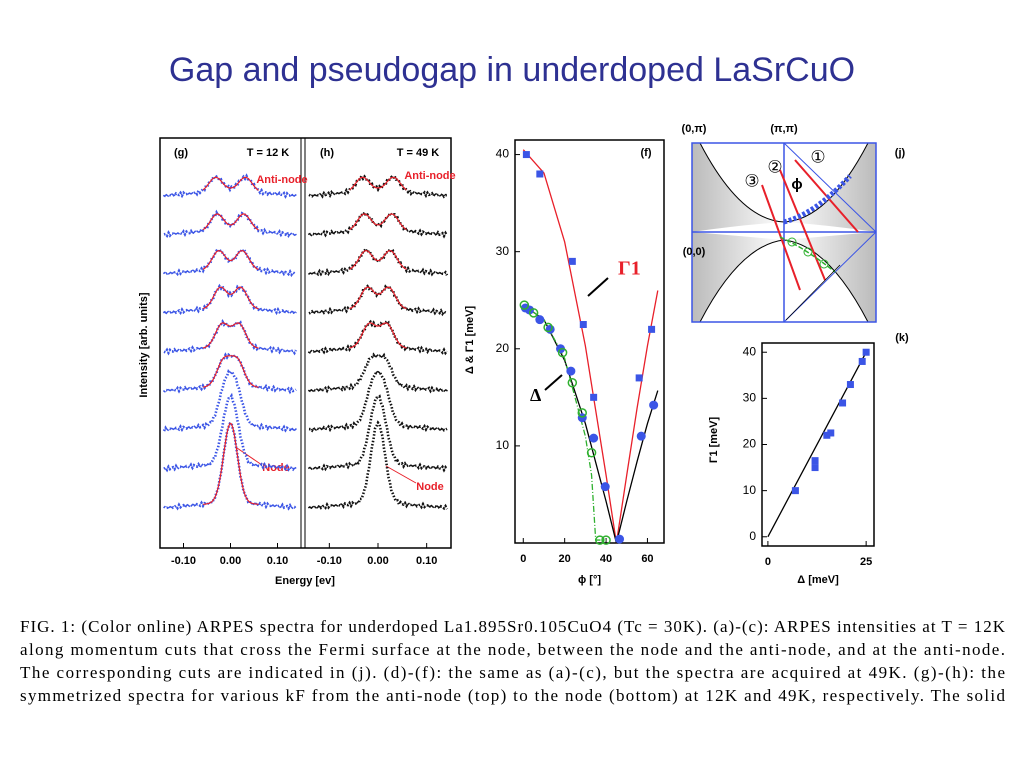 Image resolution: width=1024 pixels, height=768 pixels. I want to click on x-axis-label: Δ [meV], so click(818, 580).